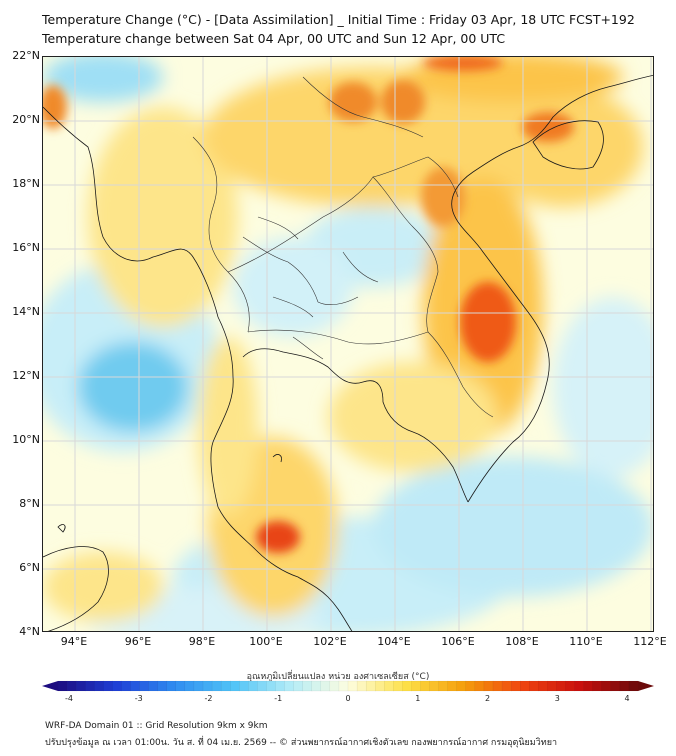 The height and width of the screenshot is (756, 676). What do you see at coordinates (353, 102) in the screenshot?
I see `hotspot-yunnan` at bounding box center [353, 102].